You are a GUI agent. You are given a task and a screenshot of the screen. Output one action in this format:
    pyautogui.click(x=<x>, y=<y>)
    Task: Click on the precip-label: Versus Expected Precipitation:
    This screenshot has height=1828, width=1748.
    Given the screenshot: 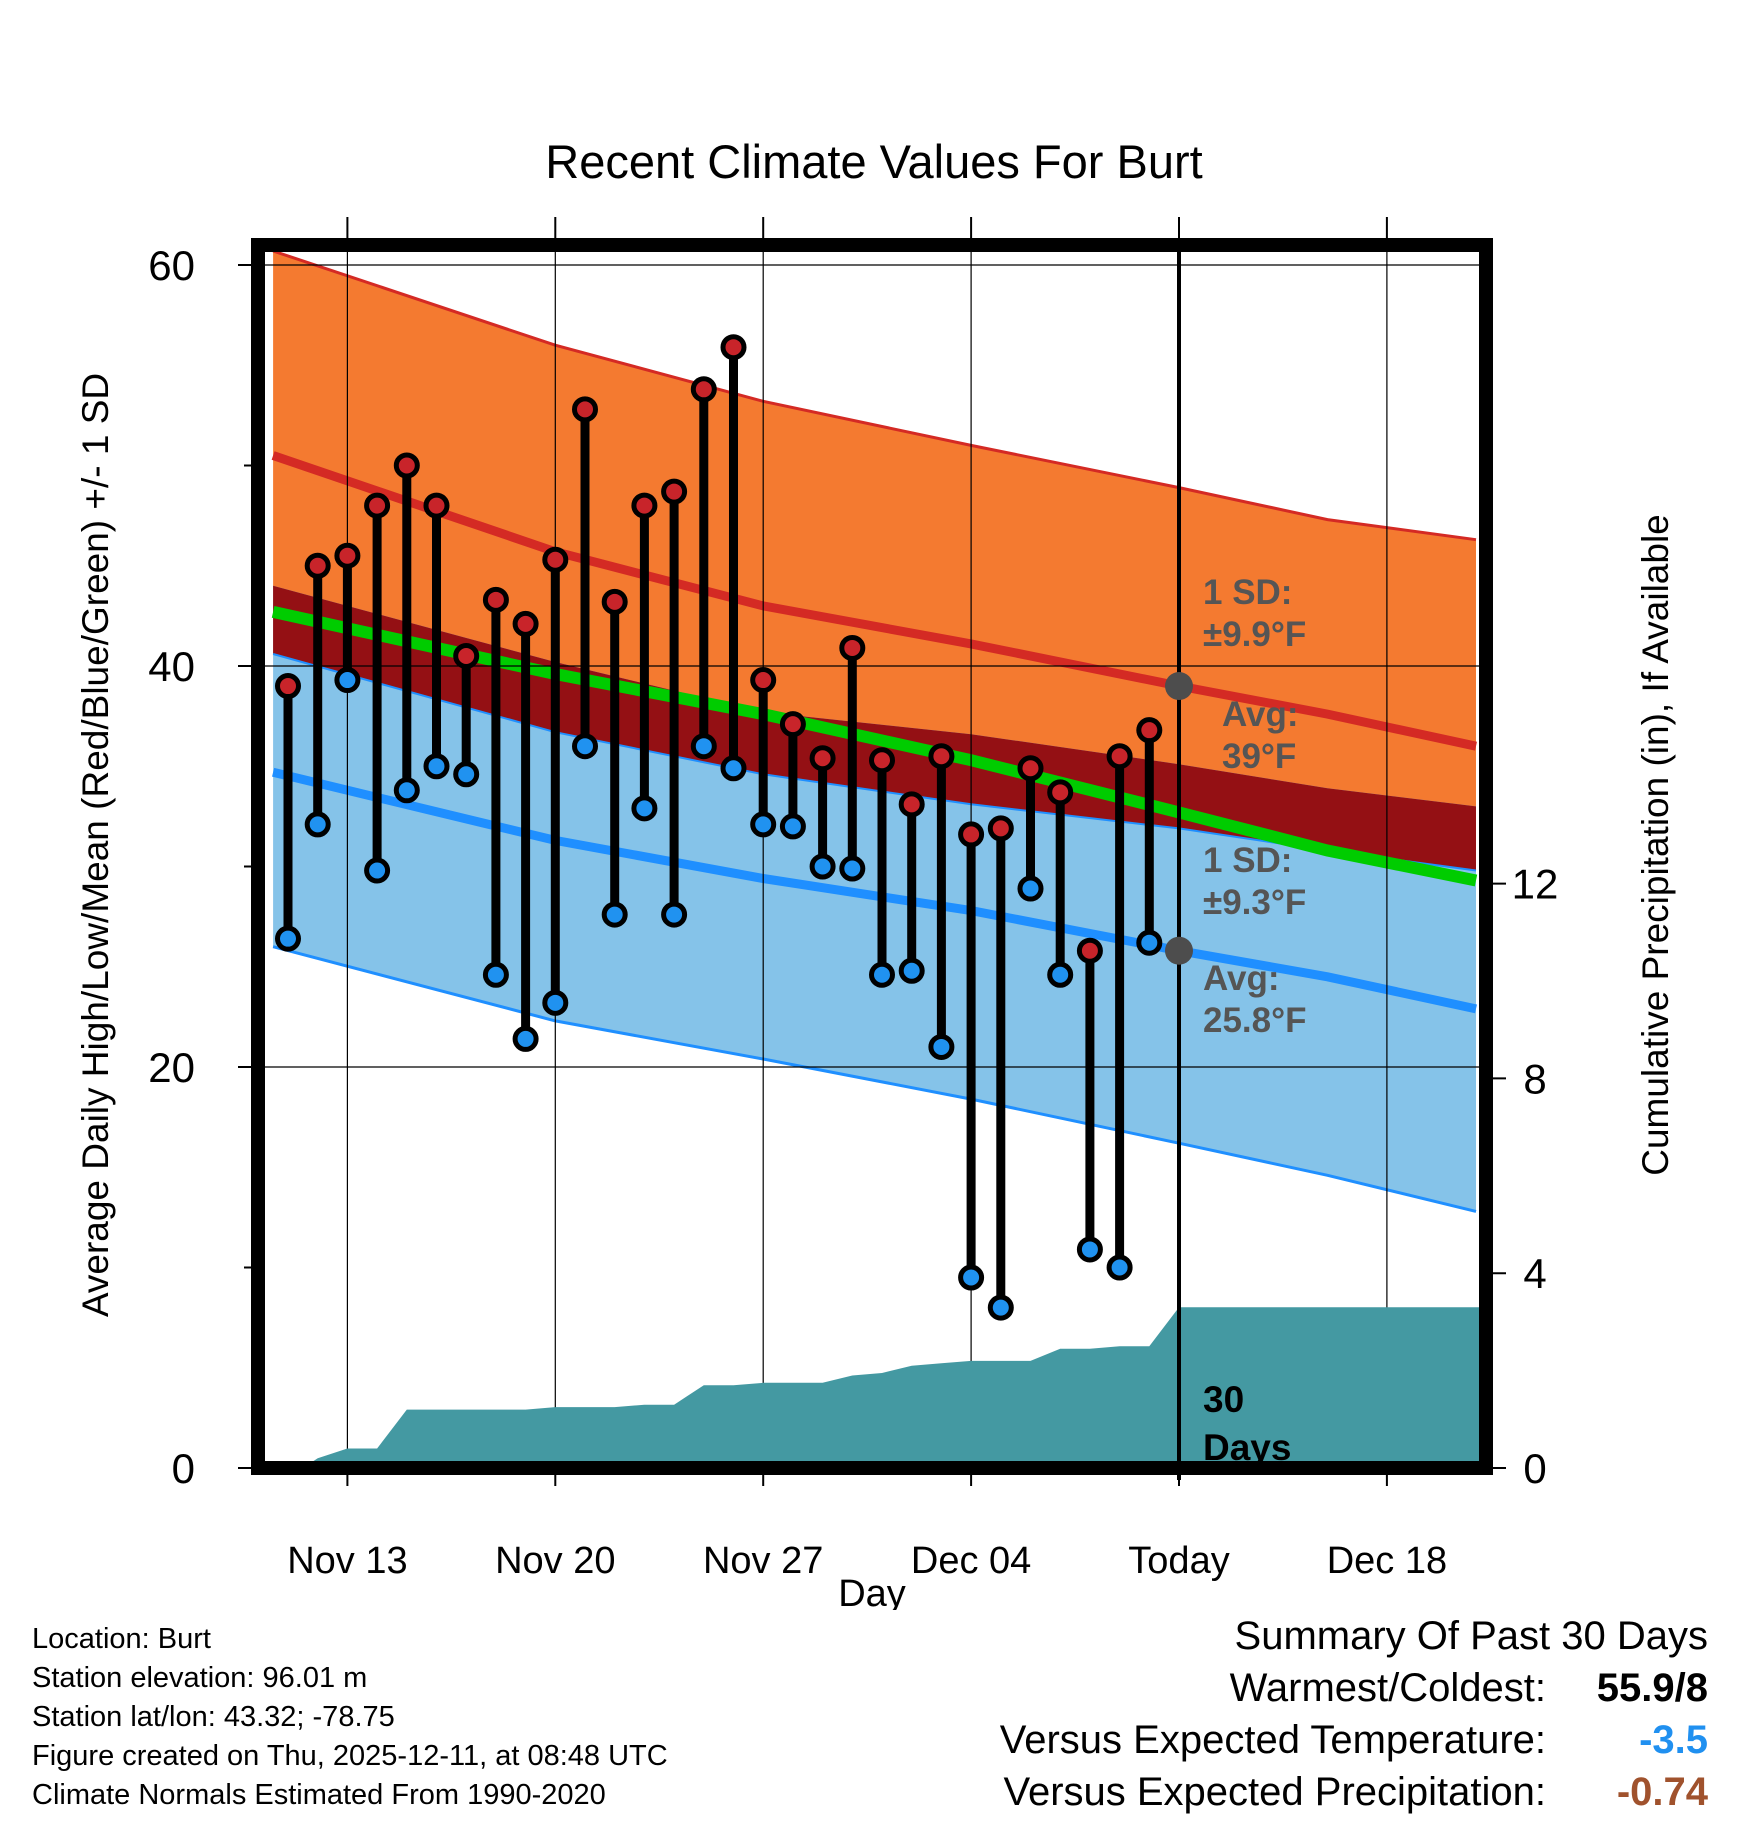 What is the action you would take?
    pyautogui.click(x=1274, y=1792)
    